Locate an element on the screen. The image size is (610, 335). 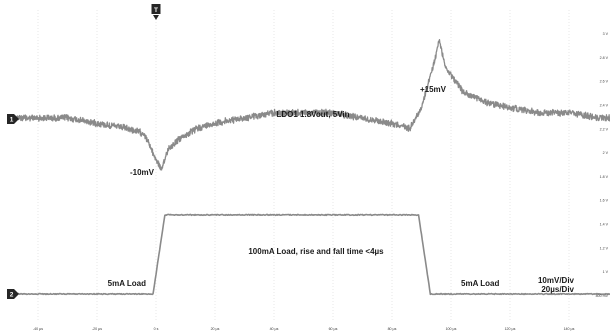
x-tick-label: 60 µs is located at coordinates (333, 329).